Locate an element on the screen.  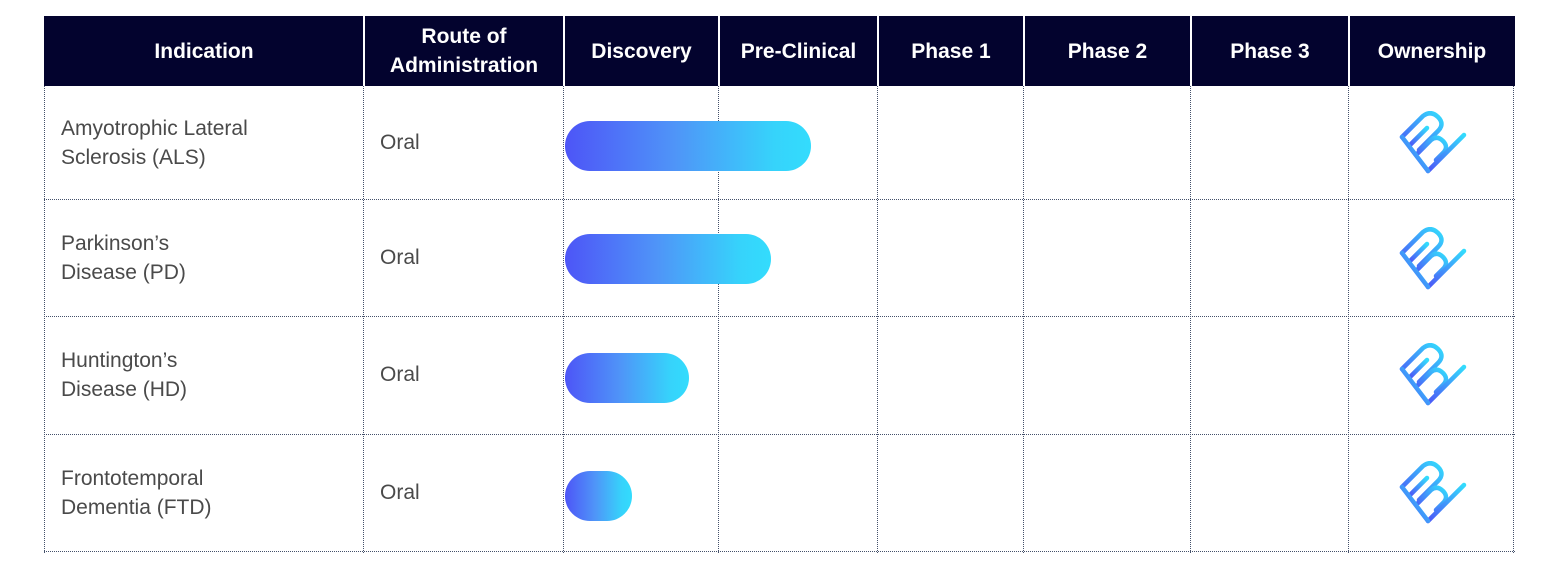
indication-label: Parkinson’s Disease (PD) is located at coordinates (123, 257).